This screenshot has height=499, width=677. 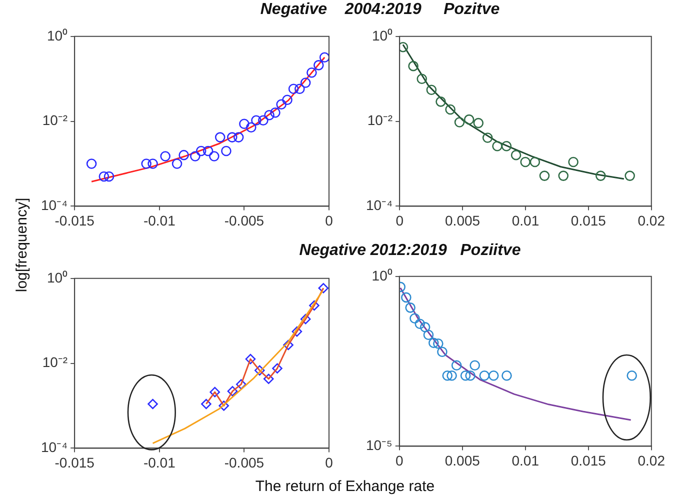 What do you see at coordinates (410, 251) in the screenshot?
I see `chart-title: Negative 2012:2019 Poziitve` at bounding box center [410, 251].